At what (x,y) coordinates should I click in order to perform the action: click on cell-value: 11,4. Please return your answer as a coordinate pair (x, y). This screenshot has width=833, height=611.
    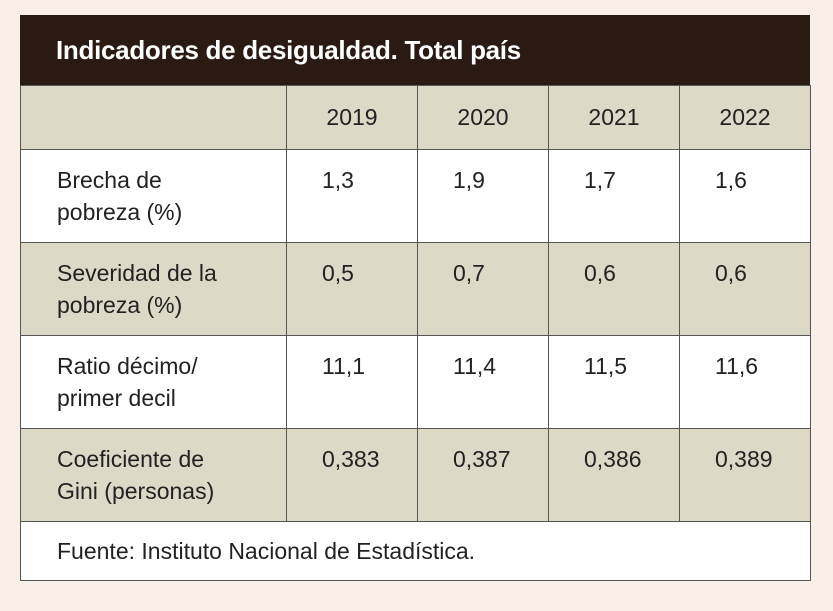
    Looking at the image, I should click on (475, 366).